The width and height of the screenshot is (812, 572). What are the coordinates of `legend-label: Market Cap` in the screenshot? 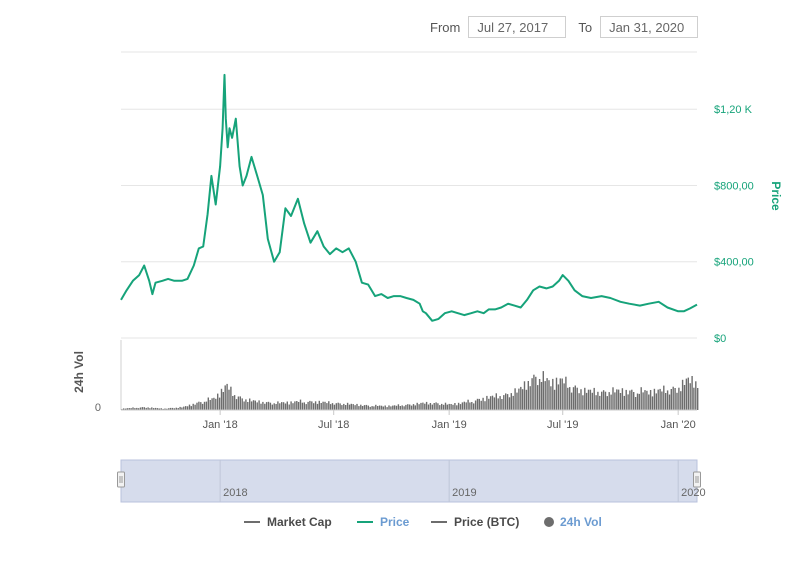 It's located at (299, 522).